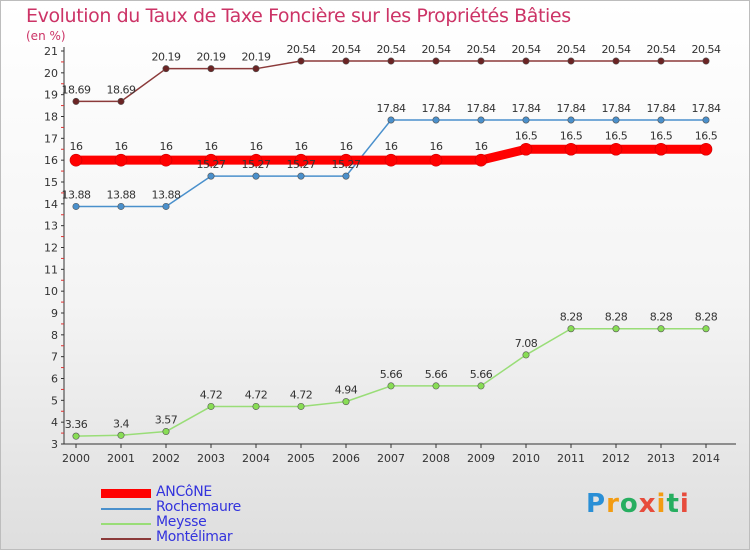 This screenshot has width=750, height=550. I want to click on x-tick-label: 2008, so click(436, 458).